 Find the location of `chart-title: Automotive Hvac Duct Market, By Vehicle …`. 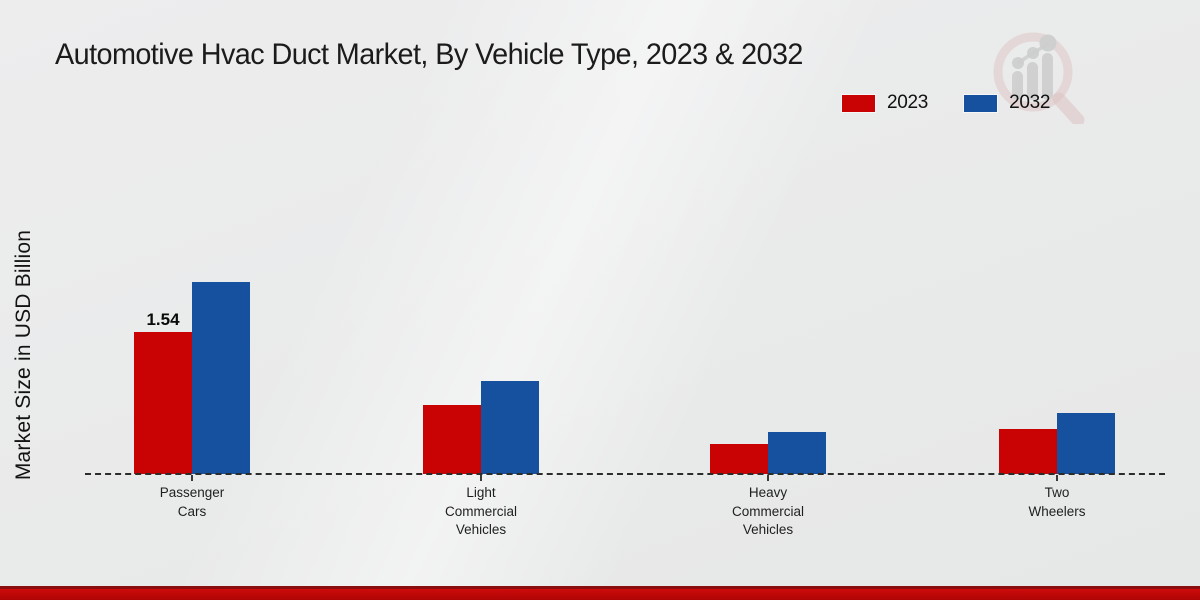

chart-title: Automotive Hvac Duct Market, By Vehicle … is located at coordinates (429, 54).